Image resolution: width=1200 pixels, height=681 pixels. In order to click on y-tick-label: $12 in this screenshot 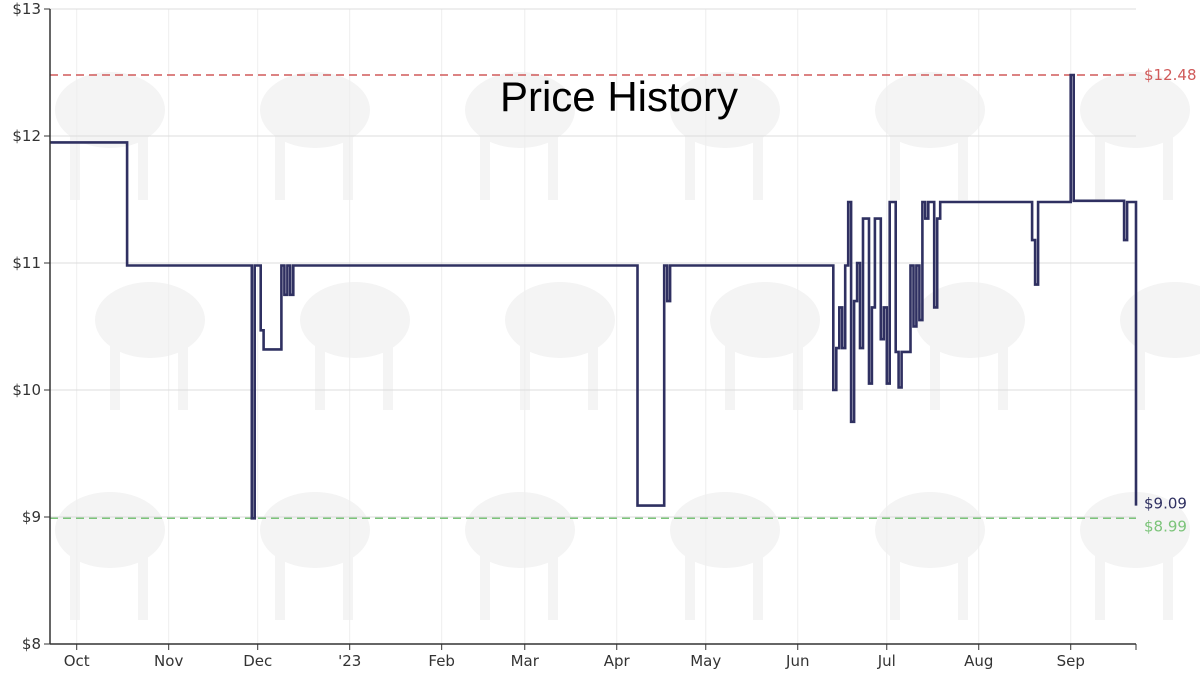, I will do `click(26, 136)`.